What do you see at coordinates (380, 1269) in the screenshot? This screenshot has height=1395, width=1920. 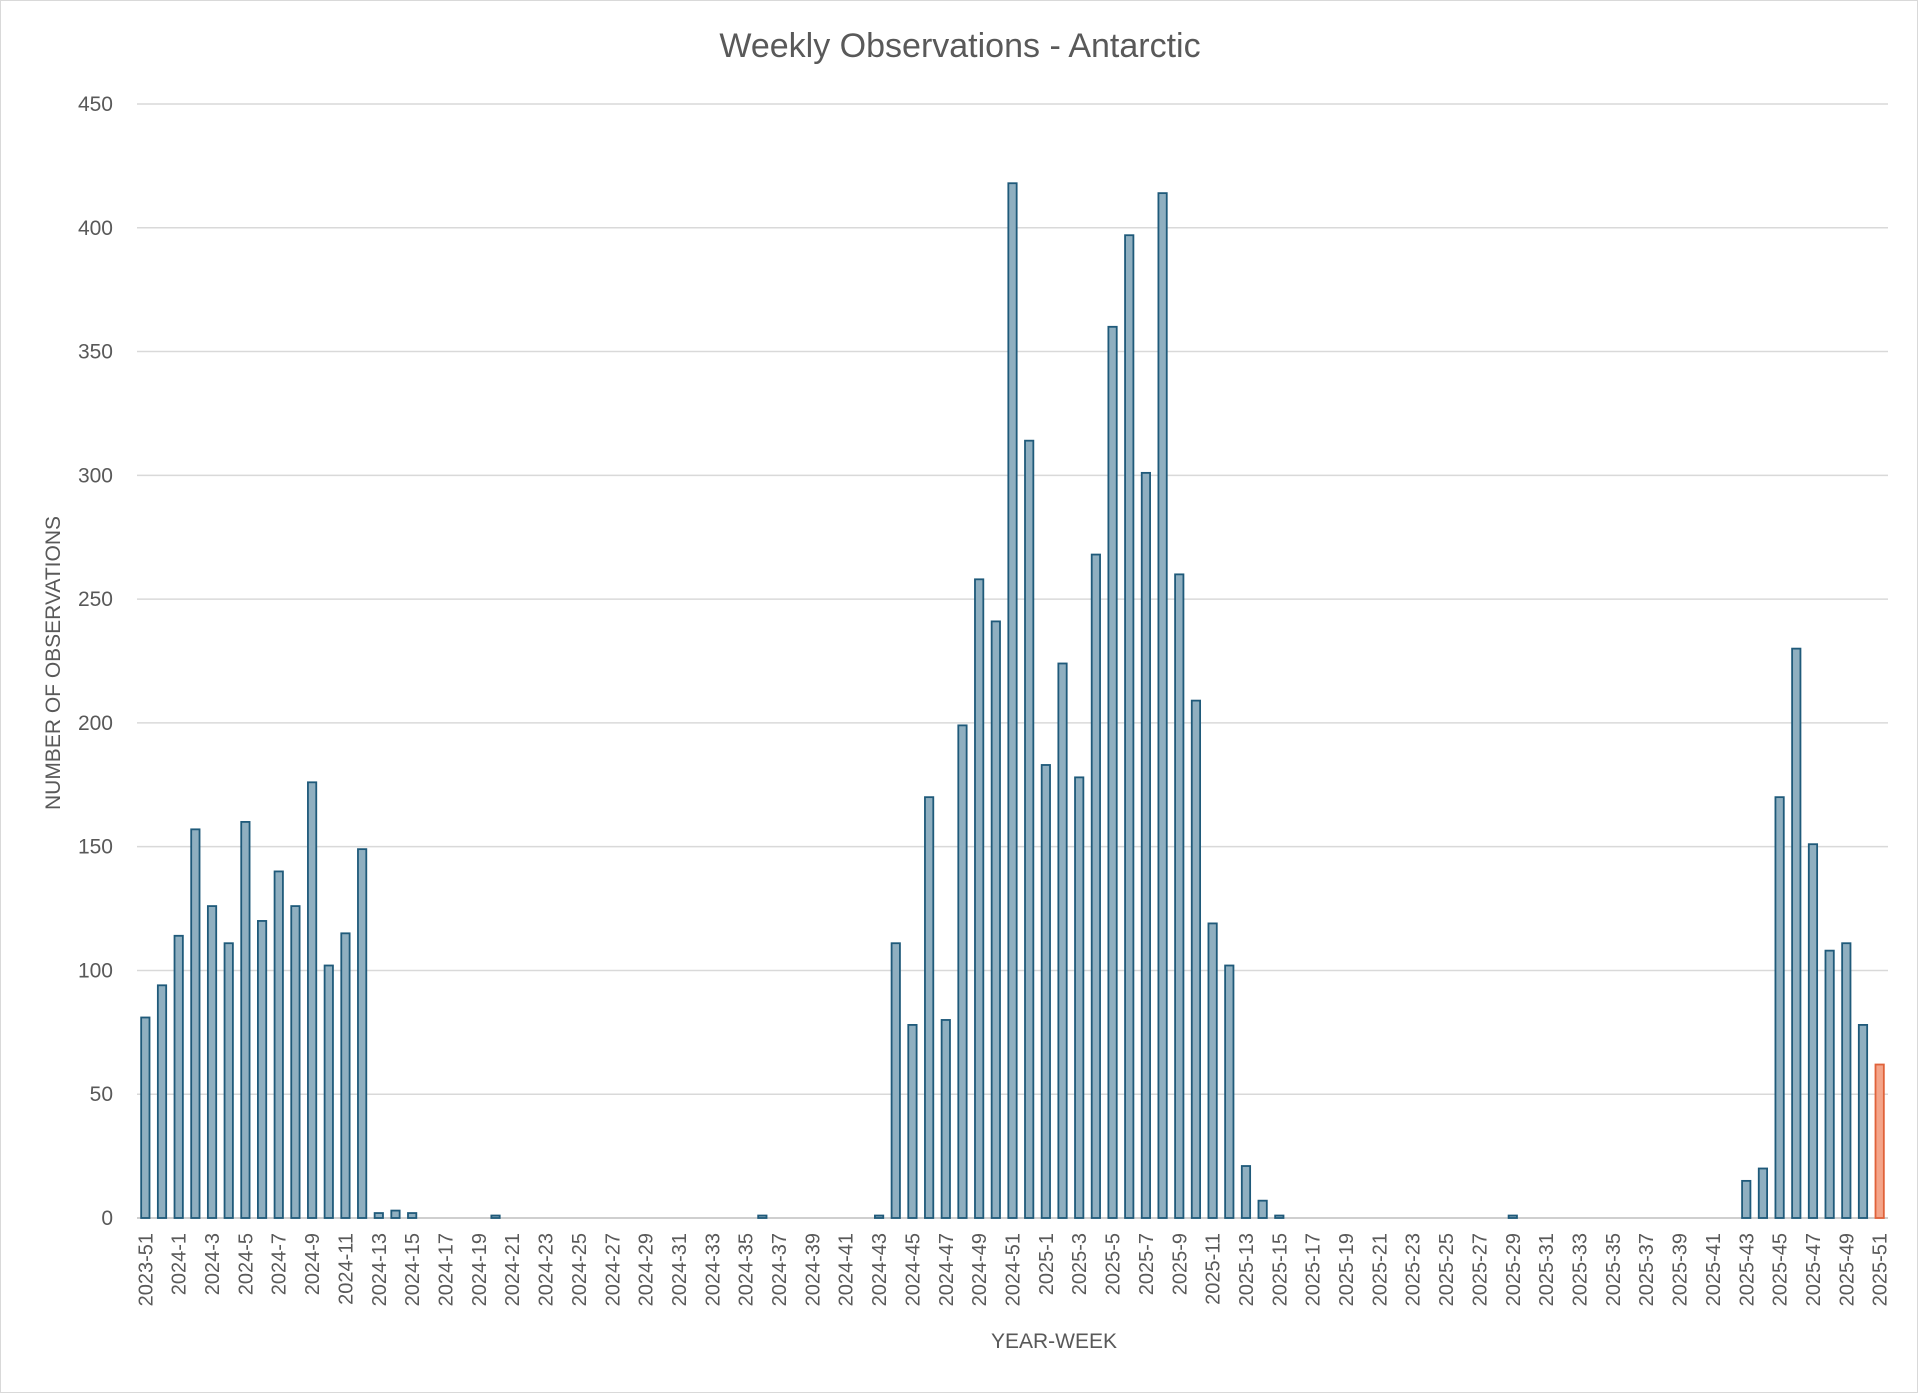 I see `x-tick-label: 2024-13` at bounding box center [380, 1269].